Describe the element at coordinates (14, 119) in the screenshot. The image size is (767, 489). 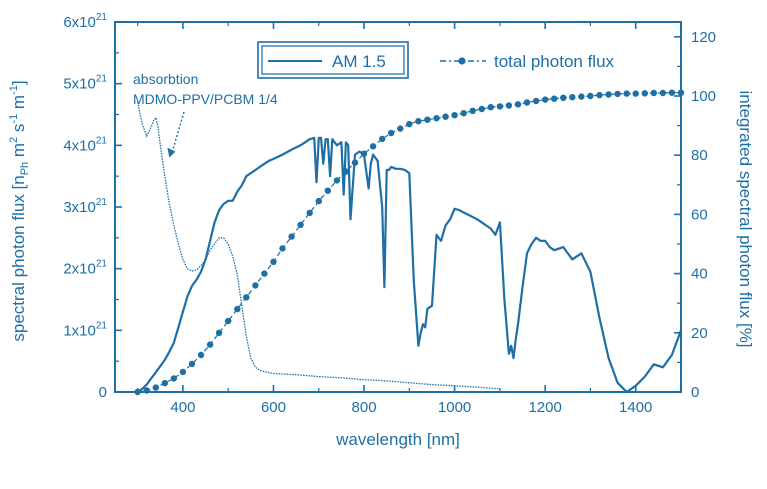
I see `y-left-title-sup2: -1` at that location.